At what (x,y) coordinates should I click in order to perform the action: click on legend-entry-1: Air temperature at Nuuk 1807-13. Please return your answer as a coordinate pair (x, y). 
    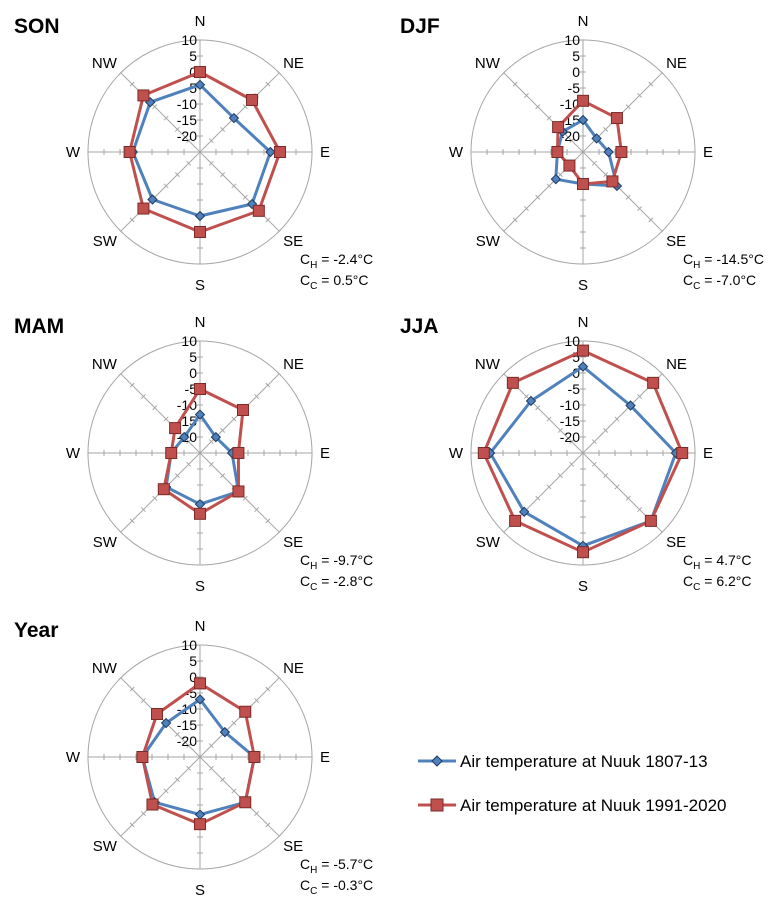
    Looking at the image, I should click on (563, 761).